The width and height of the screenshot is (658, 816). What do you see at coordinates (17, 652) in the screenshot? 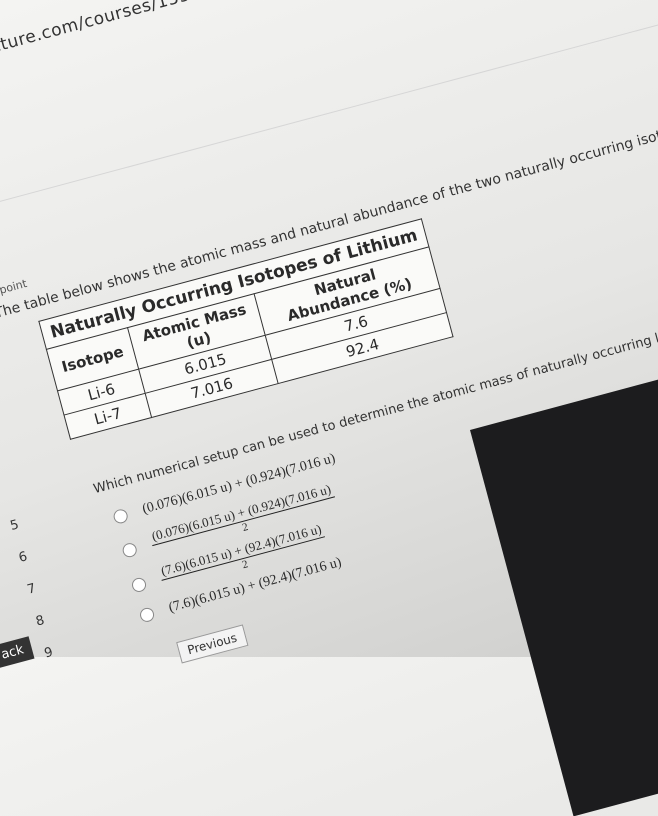
I see `back-button: ack` at bounding box center [17, 652].